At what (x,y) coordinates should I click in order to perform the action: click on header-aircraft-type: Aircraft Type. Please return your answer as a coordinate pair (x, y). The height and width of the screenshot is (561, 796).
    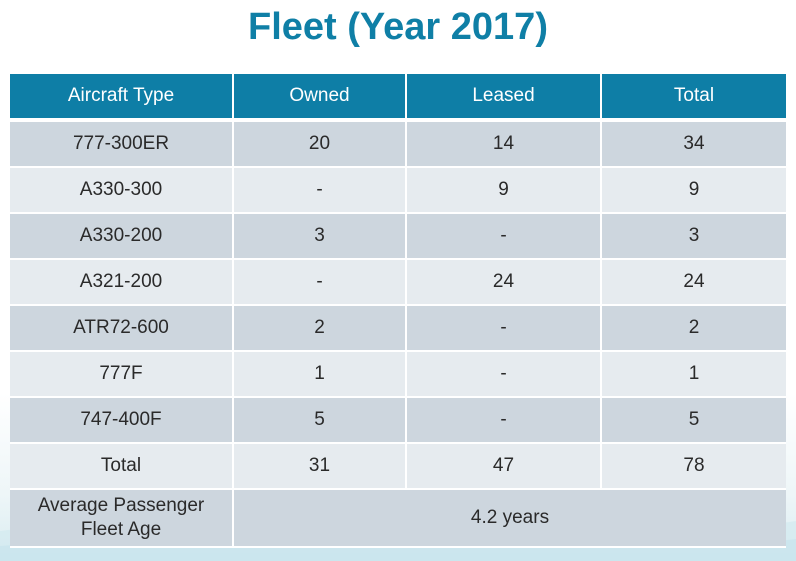
    Looking at the image, I should click on (122, 98).